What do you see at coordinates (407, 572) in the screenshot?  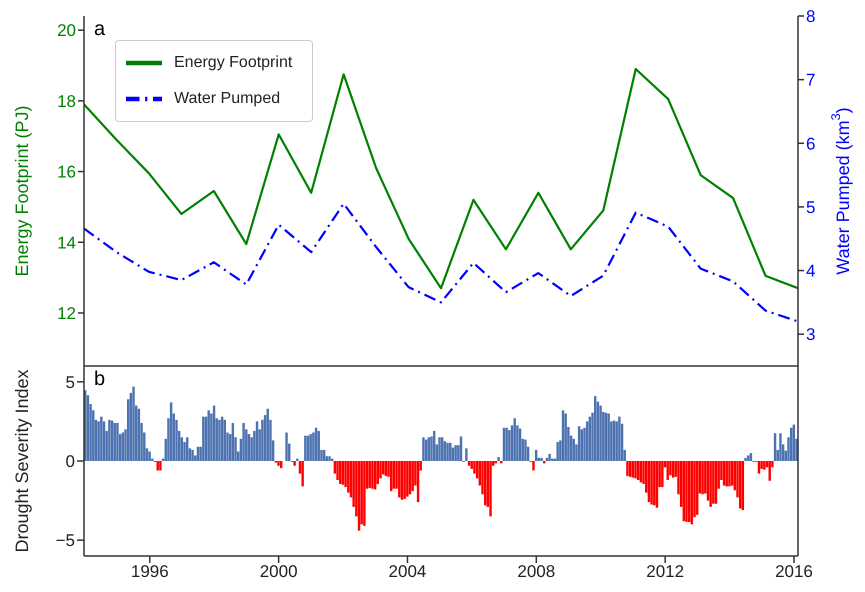 I see `x-tick-label: 2004` at bounding box center [407, 572].